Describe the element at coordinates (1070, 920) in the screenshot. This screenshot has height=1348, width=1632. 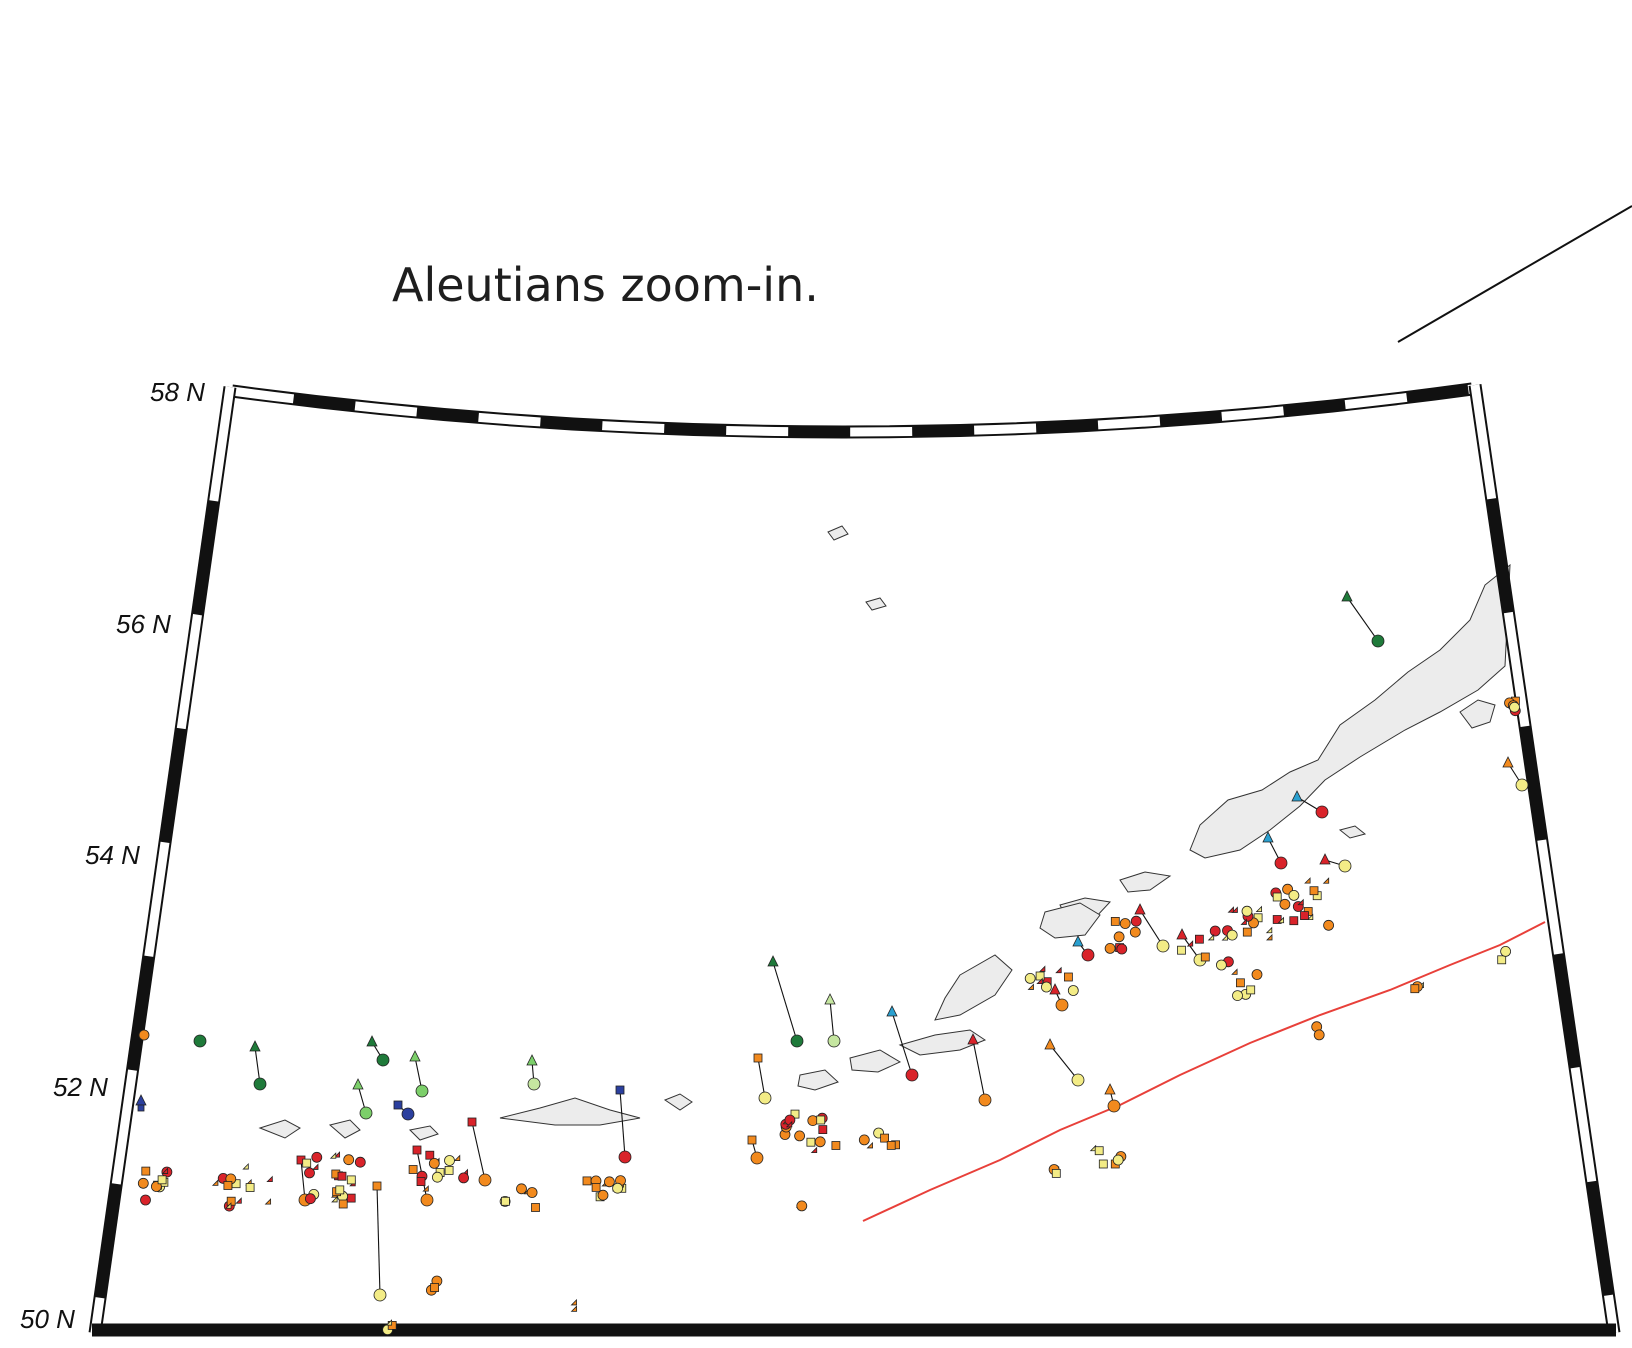
I see `umnak-island` at that location.